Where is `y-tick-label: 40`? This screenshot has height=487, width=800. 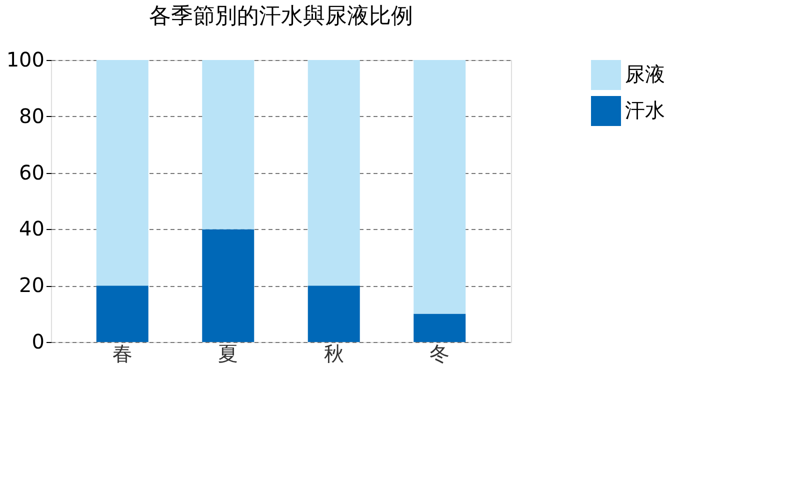
y-tick-label: 40 is located at coordinates (31, 228).